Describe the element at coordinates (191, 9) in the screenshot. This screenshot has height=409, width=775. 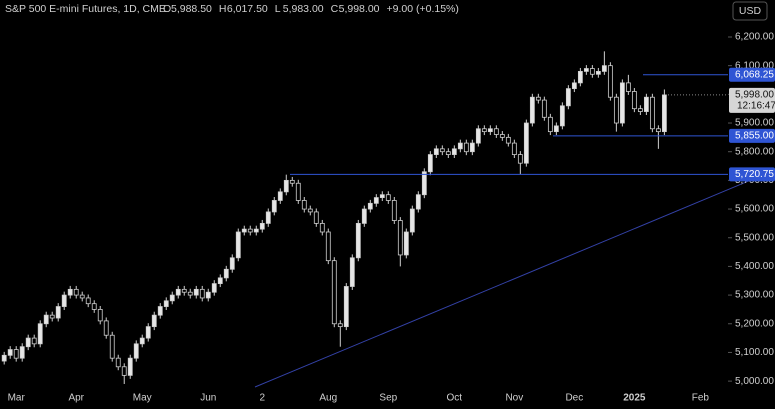
I see `stat-value: 5,988.50` at that location.